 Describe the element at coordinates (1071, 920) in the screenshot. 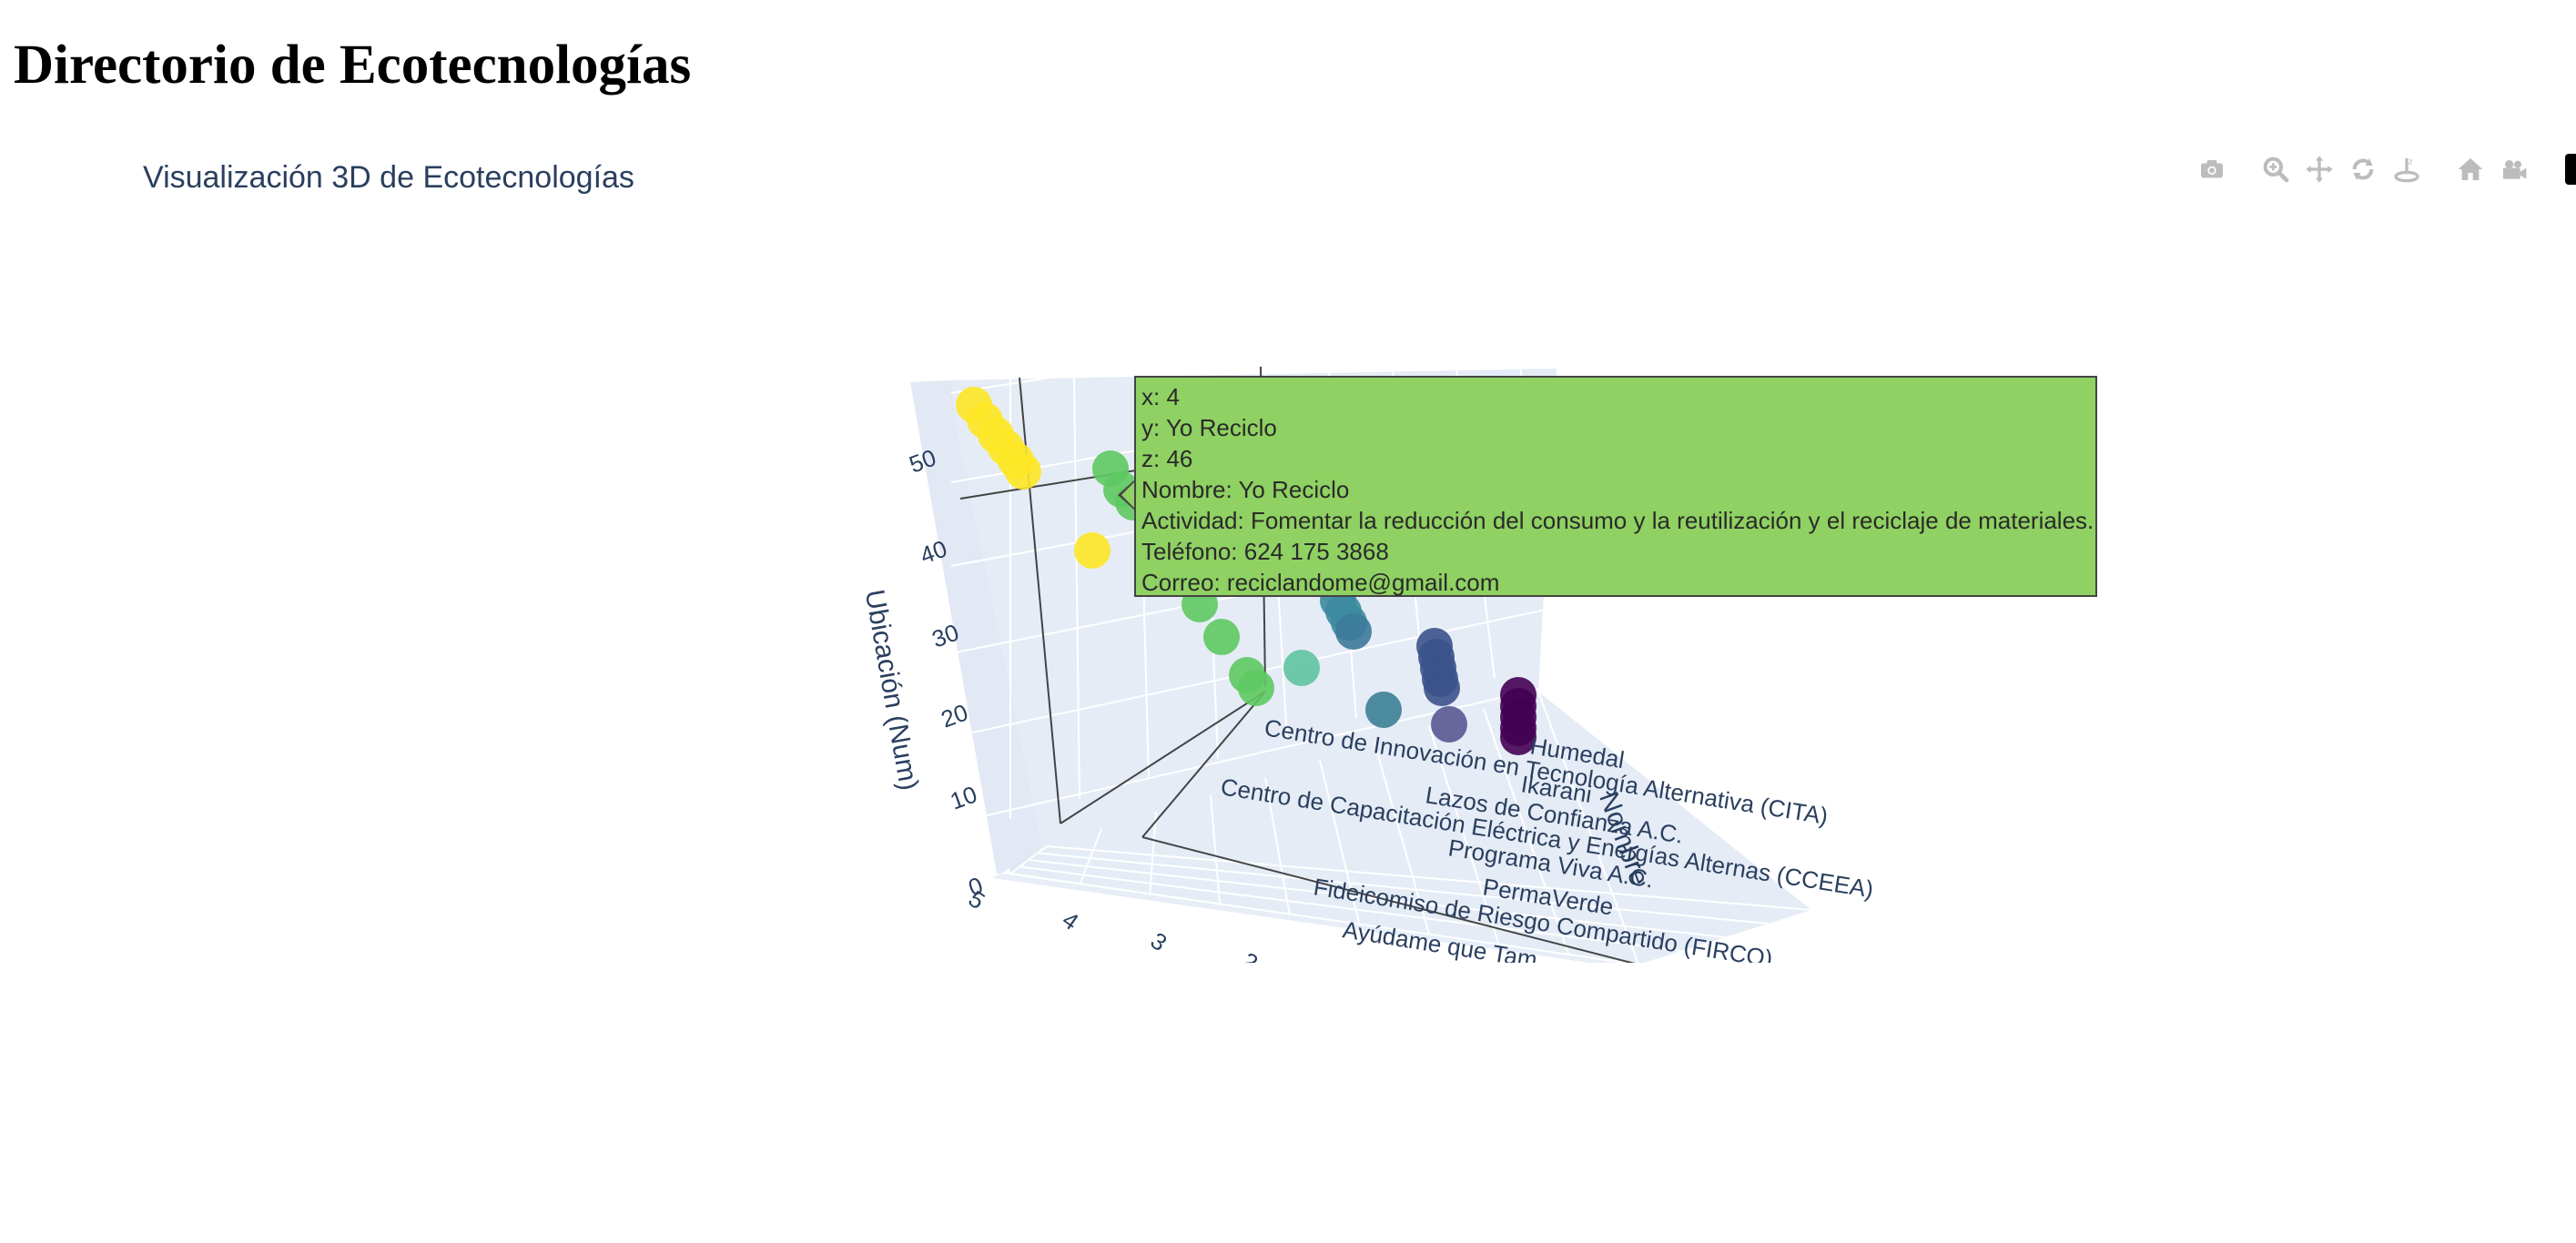

I see `x-tick-label-1: 4` at that location.